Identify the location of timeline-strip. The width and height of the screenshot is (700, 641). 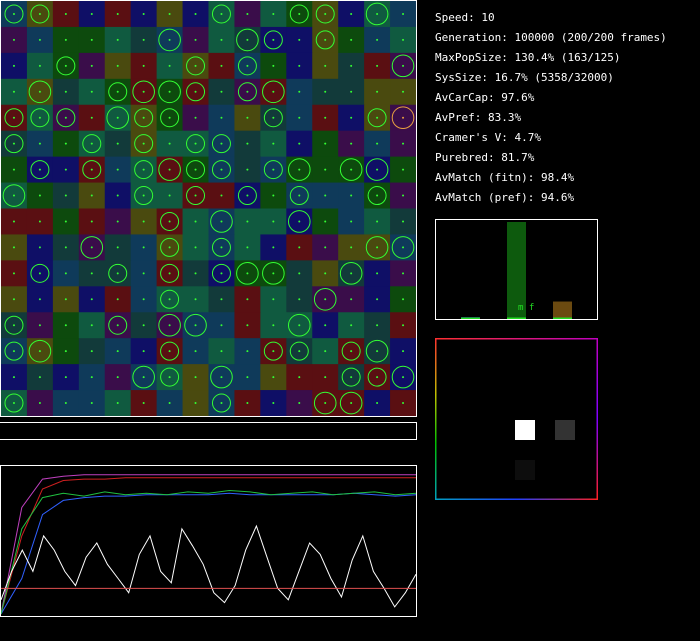
(208, 431).